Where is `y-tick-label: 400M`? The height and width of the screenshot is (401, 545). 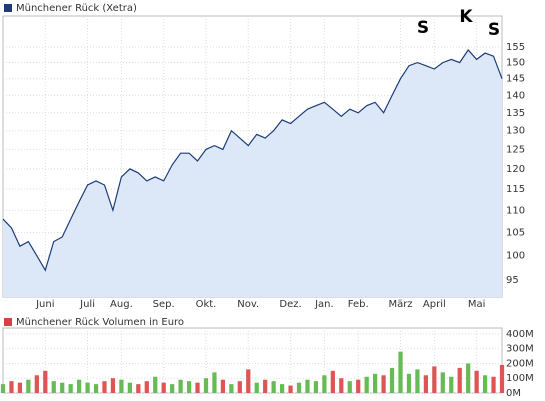
y-tick-label: 400M is located at coordinates (520, 334).